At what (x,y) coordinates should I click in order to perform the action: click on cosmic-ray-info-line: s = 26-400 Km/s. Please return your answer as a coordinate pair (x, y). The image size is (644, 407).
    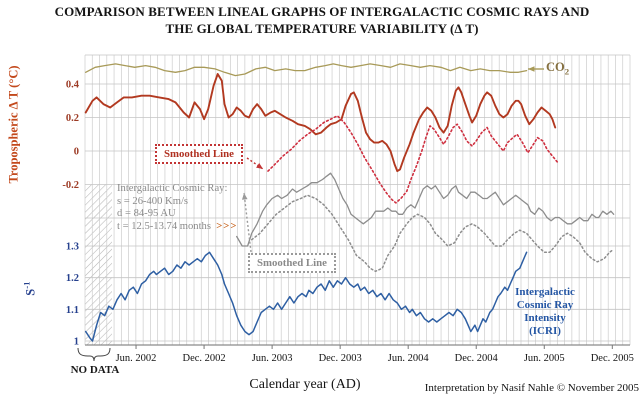
    Looking at the image, I should click on (153, 201).